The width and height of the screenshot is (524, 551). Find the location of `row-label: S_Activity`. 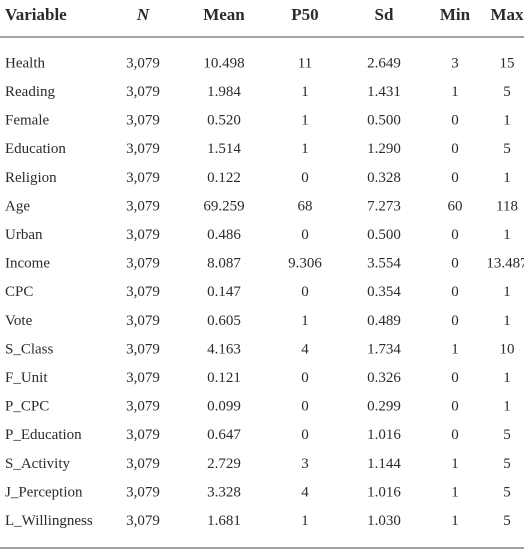

row-label: S_Activity is located at coordinates (38, 464).